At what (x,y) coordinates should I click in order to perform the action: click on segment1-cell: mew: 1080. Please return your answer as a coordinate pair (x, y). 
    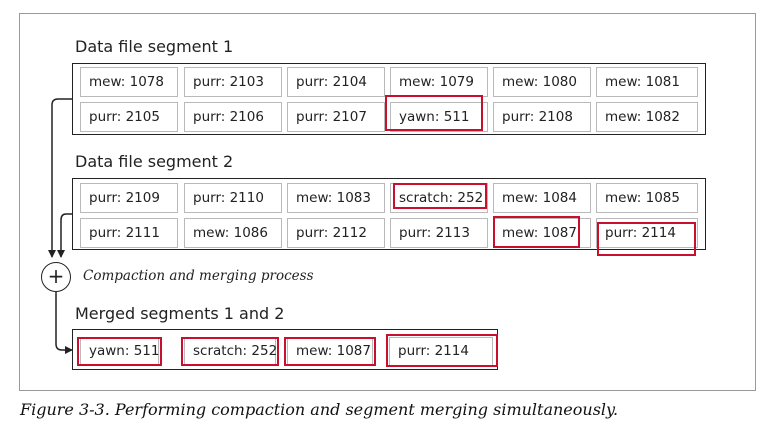
    Looking at the image, I should click on (542, 82).